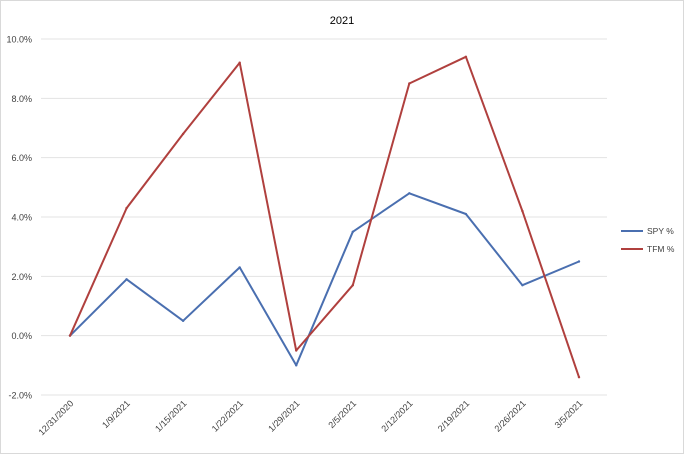 This screenshot has width=684, height=460. I want to click on y-tick-label: -2.0%, so click(20, 396).